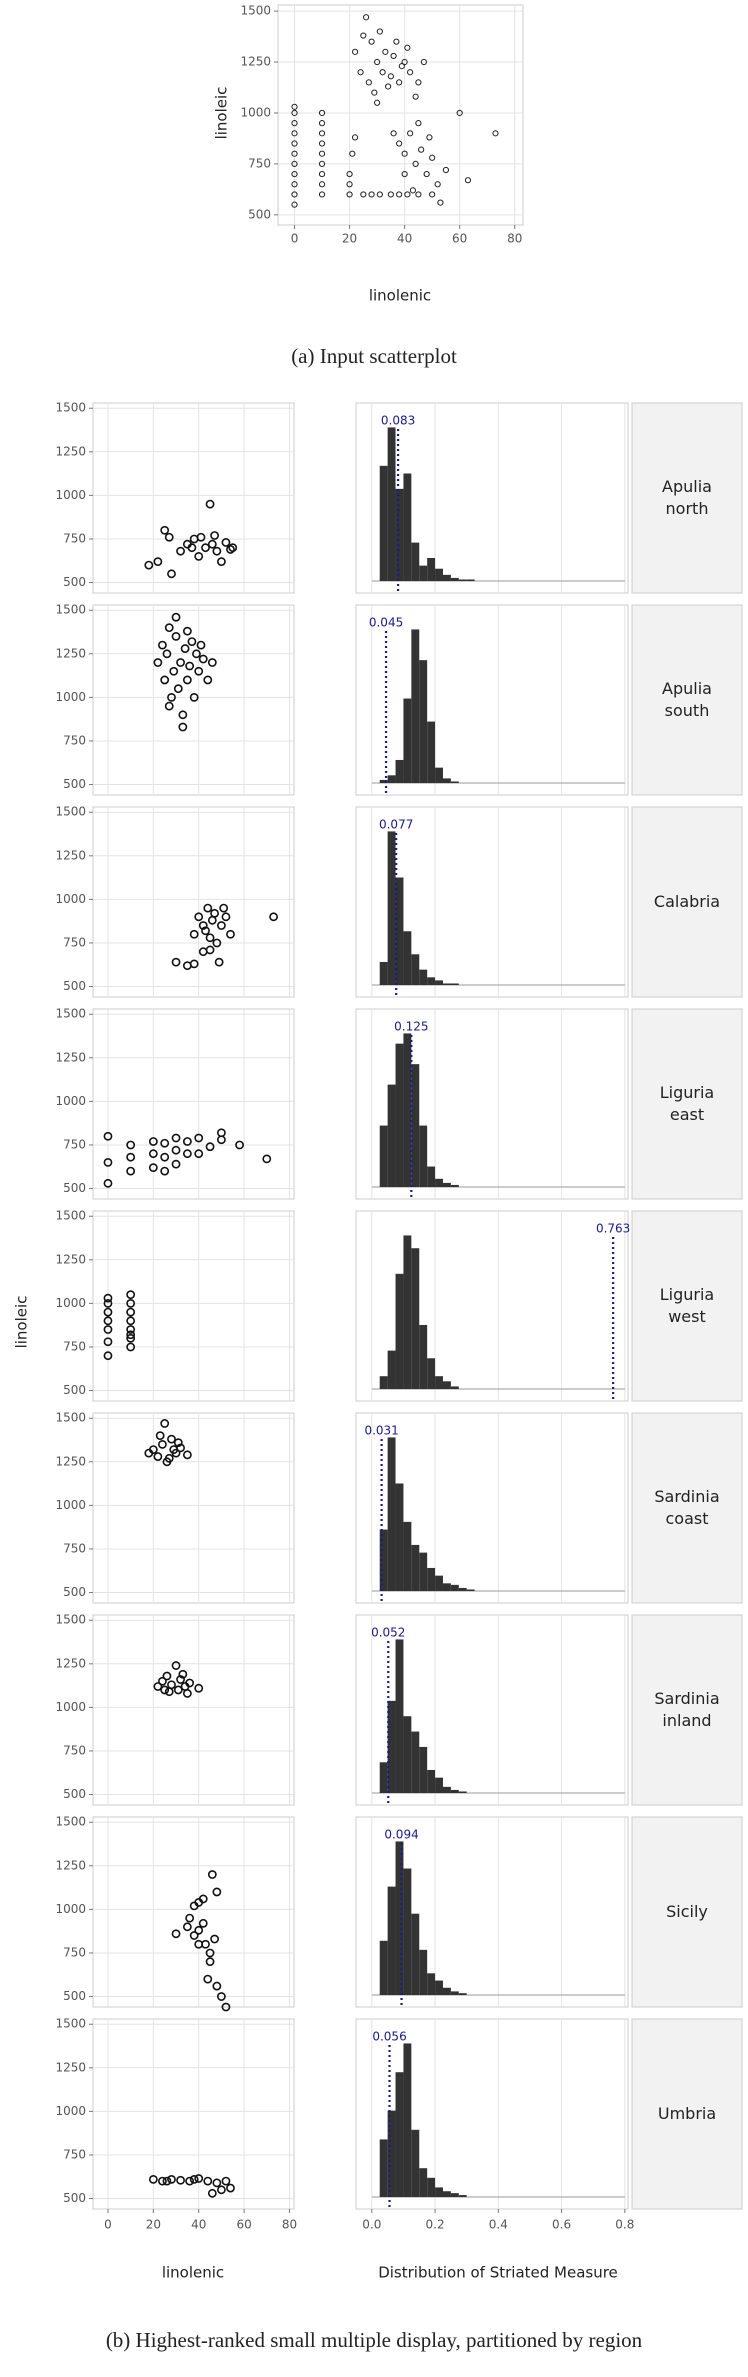  What do you see at coordinates (222, 113) in the screenshot?
I see `y-axis-label: linoleic` at bounding box center [222, 113].